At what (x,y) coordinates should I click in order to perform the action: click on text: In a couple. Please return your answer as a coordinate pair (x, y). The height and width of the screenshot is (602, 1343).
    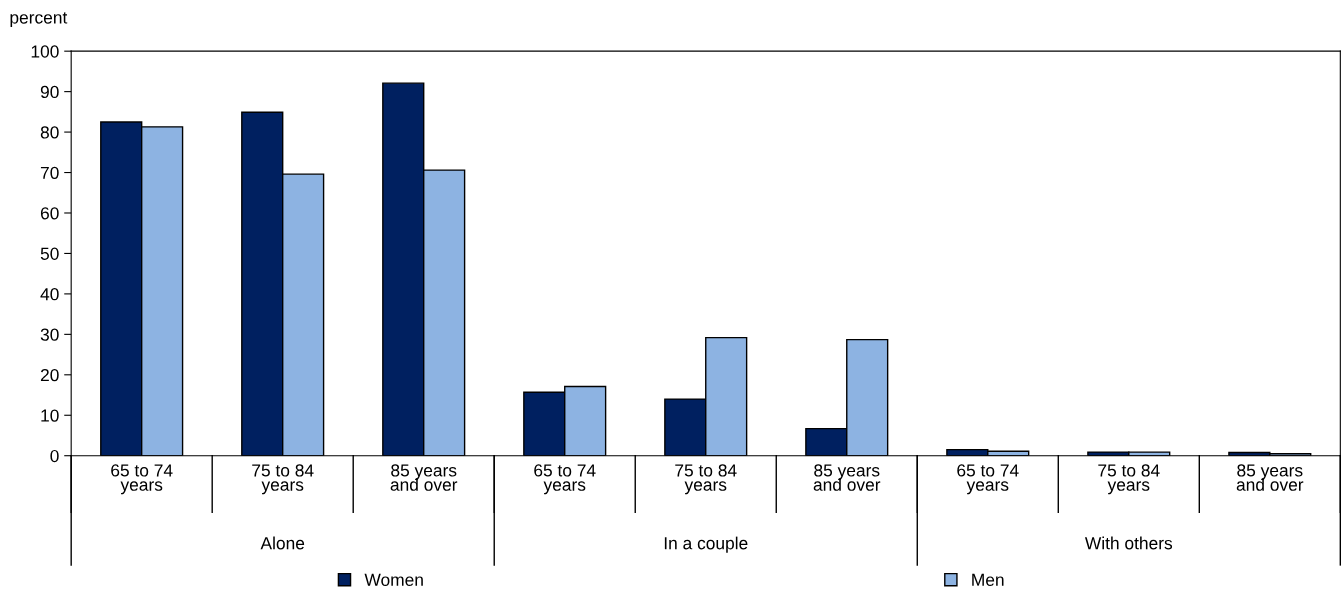
    Looking at the image, I should click on (706, 544).